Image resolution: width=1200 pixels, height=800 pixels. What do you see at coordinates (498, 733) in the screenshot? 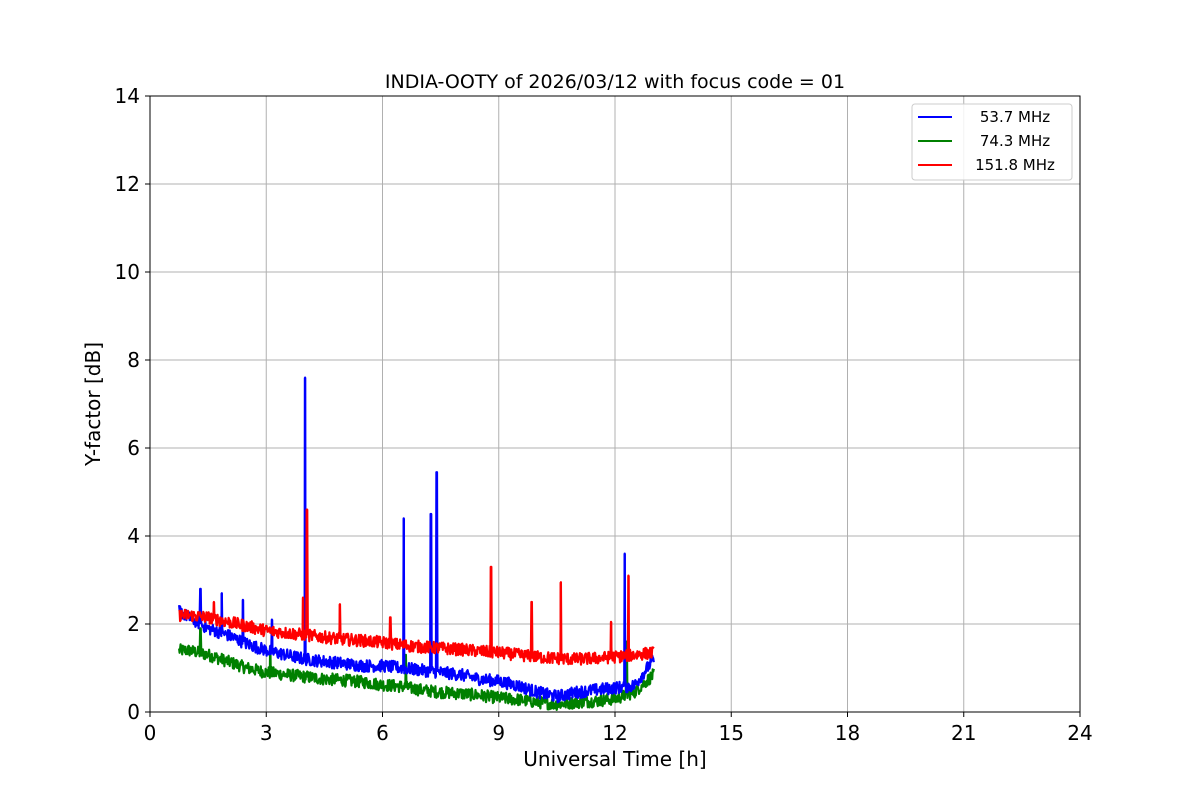
I see `x-tick-label: 9` at bounding box center [498, 733].